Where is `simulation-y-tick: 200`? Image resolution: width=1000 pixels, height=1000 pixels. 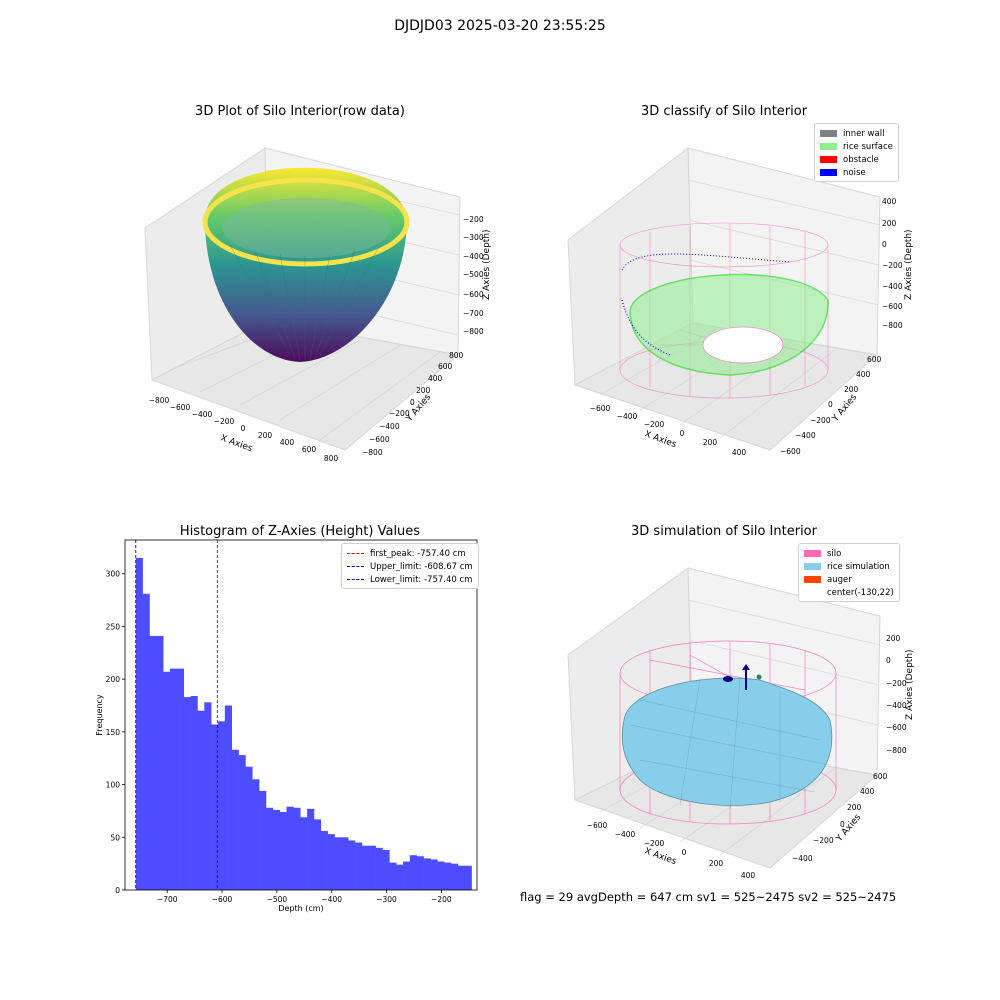
simulation-y-tick: 200 is located at coordinates (854, 807).